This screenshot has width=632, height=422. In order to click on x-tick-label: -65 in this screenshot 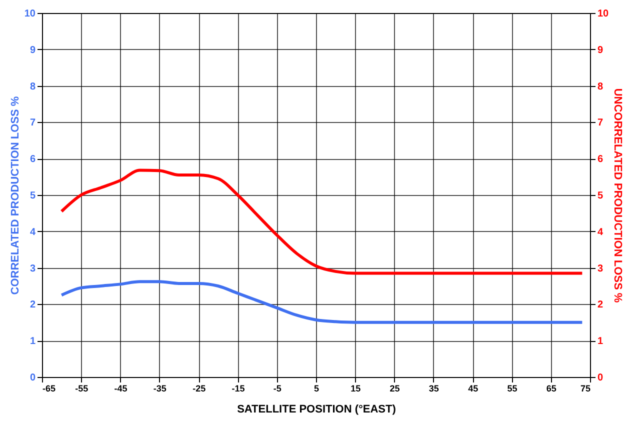, I will do `click(49, 389)`.